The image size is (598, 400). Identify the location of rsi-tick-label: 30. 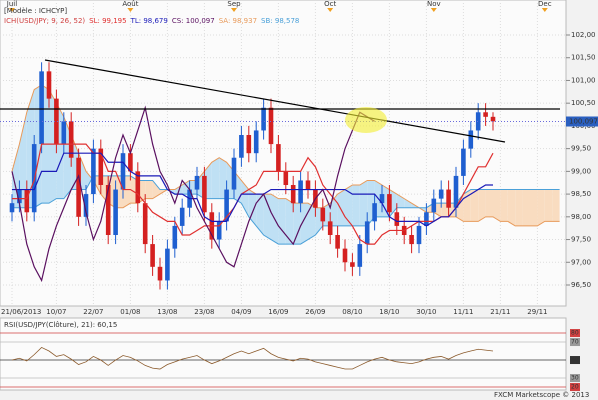
(575, 378).